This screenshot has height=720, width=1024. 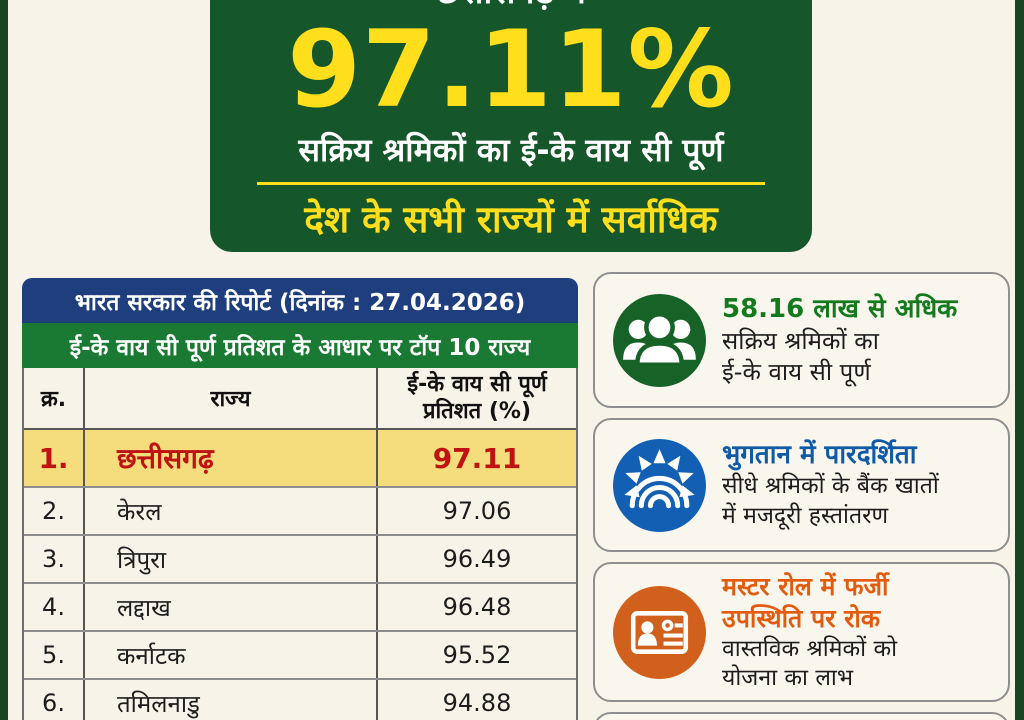 What do you see at coordinates (801, 618) in the screenshot?
I see `card-title: उपस्थिति पर रोक` at bounding box center [801, 618].